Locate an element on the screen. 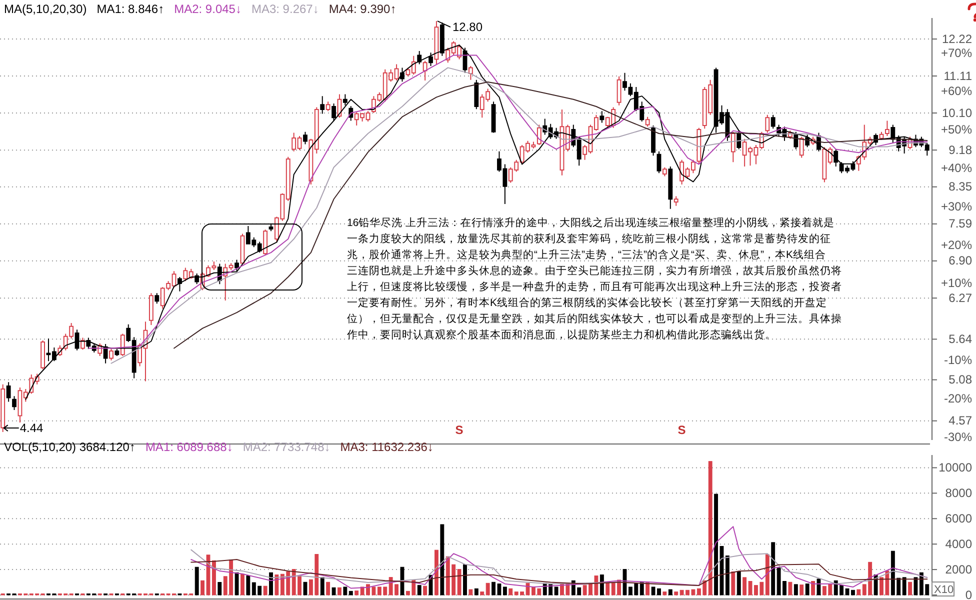 This screenshot has height=600, width=976. y-tick-label: 7.59 is located at coordinates (960, 223).